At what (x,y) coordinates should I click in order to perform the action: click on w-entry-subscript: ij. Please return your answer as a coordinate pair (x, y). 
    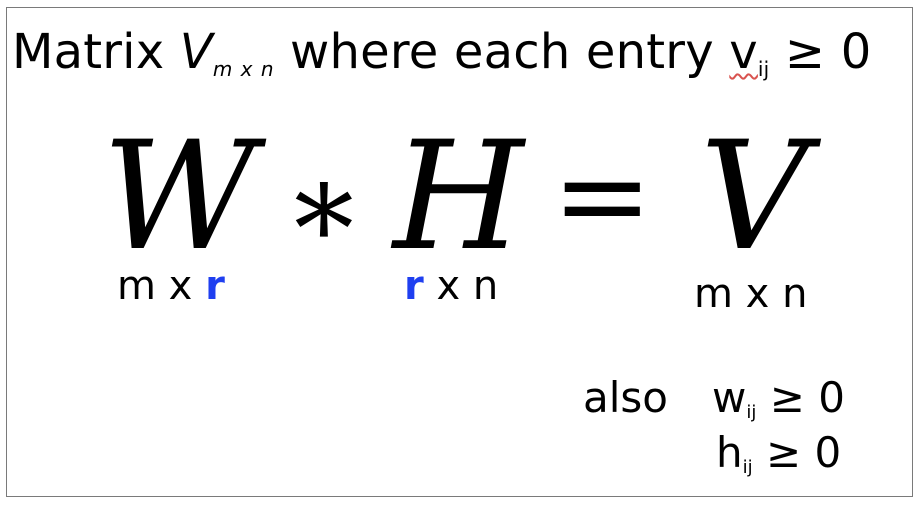
    Looking at the image, I should click on (751, 412).